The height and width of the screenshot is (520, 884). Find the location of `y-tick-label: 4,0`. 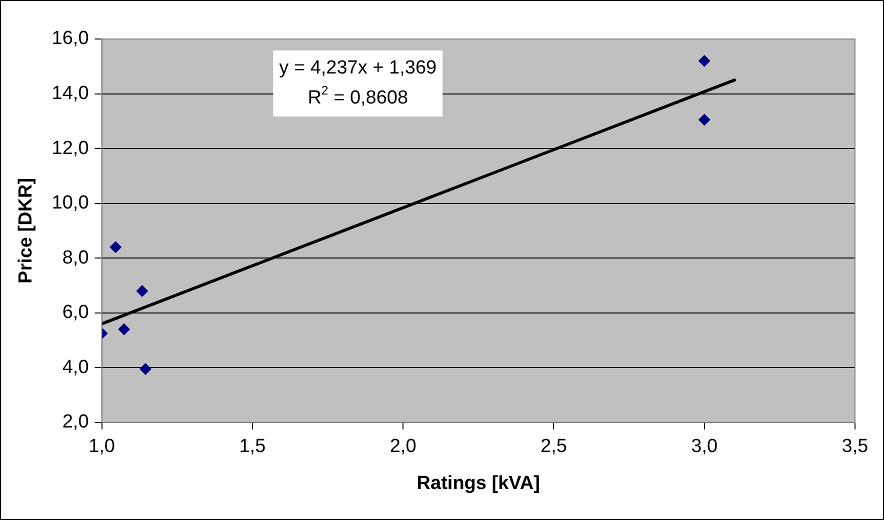

y-tick-label: 4,0 is located at coordinates (75, 367).